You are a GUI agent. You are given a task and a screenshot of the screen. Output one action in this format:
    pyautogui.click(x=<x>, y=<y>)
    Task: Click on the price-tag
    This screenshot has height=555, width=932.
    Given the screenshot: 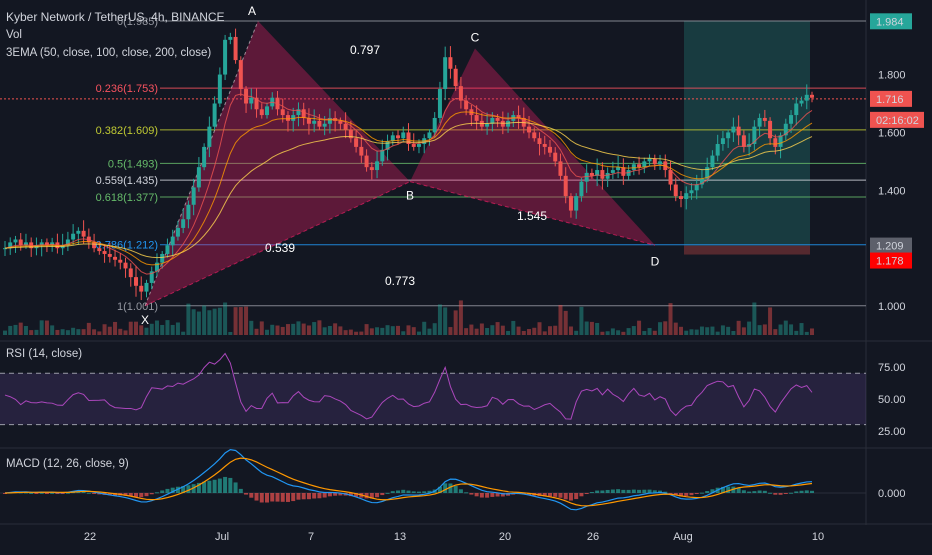 What is the action you would take?
    pyautogui.click(x=891, y=260)
    